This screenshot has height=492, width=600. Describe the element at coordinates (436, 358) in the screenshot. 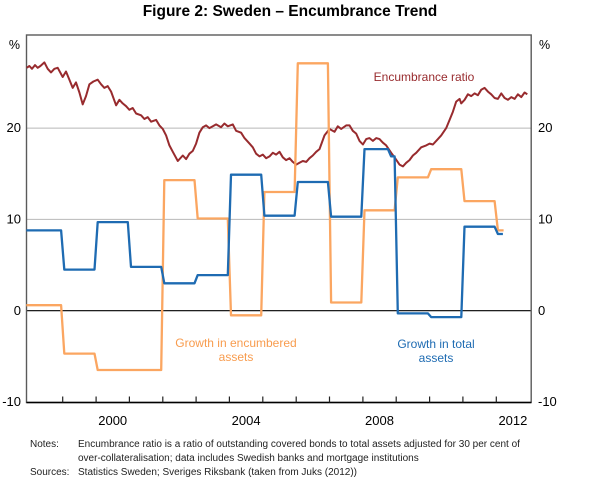

I see `growth-total-label-line2: assets` at that location.